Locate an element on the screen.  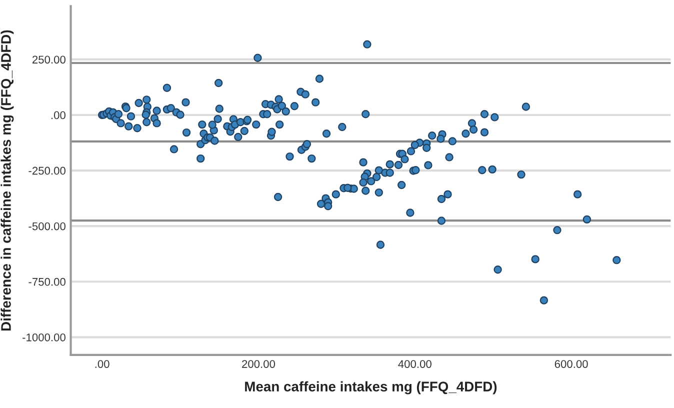
x-axis-title: Mean caffeine intakes mg (FFQ_4DFD) is located at coordinates (371, 387).